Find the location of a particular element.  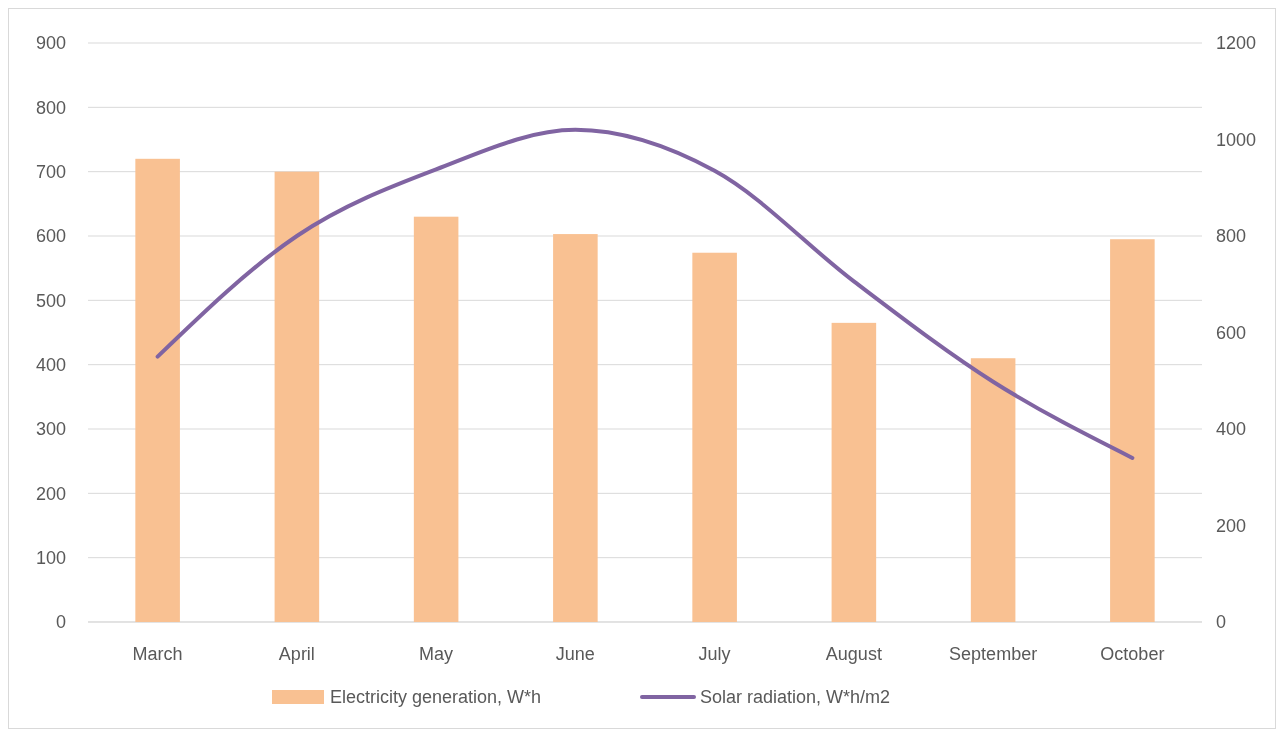

y-tick-label: 300 is located at coordinates (50, 429).